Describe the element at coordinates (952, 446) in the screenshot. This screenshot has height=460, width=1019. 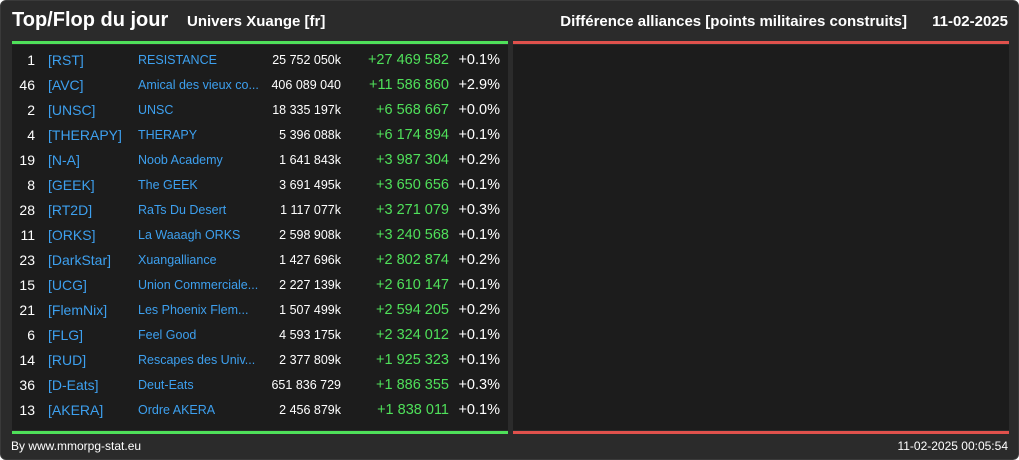
I see `generated-timestamp: 11-02-2025 00:05:54` at that location.